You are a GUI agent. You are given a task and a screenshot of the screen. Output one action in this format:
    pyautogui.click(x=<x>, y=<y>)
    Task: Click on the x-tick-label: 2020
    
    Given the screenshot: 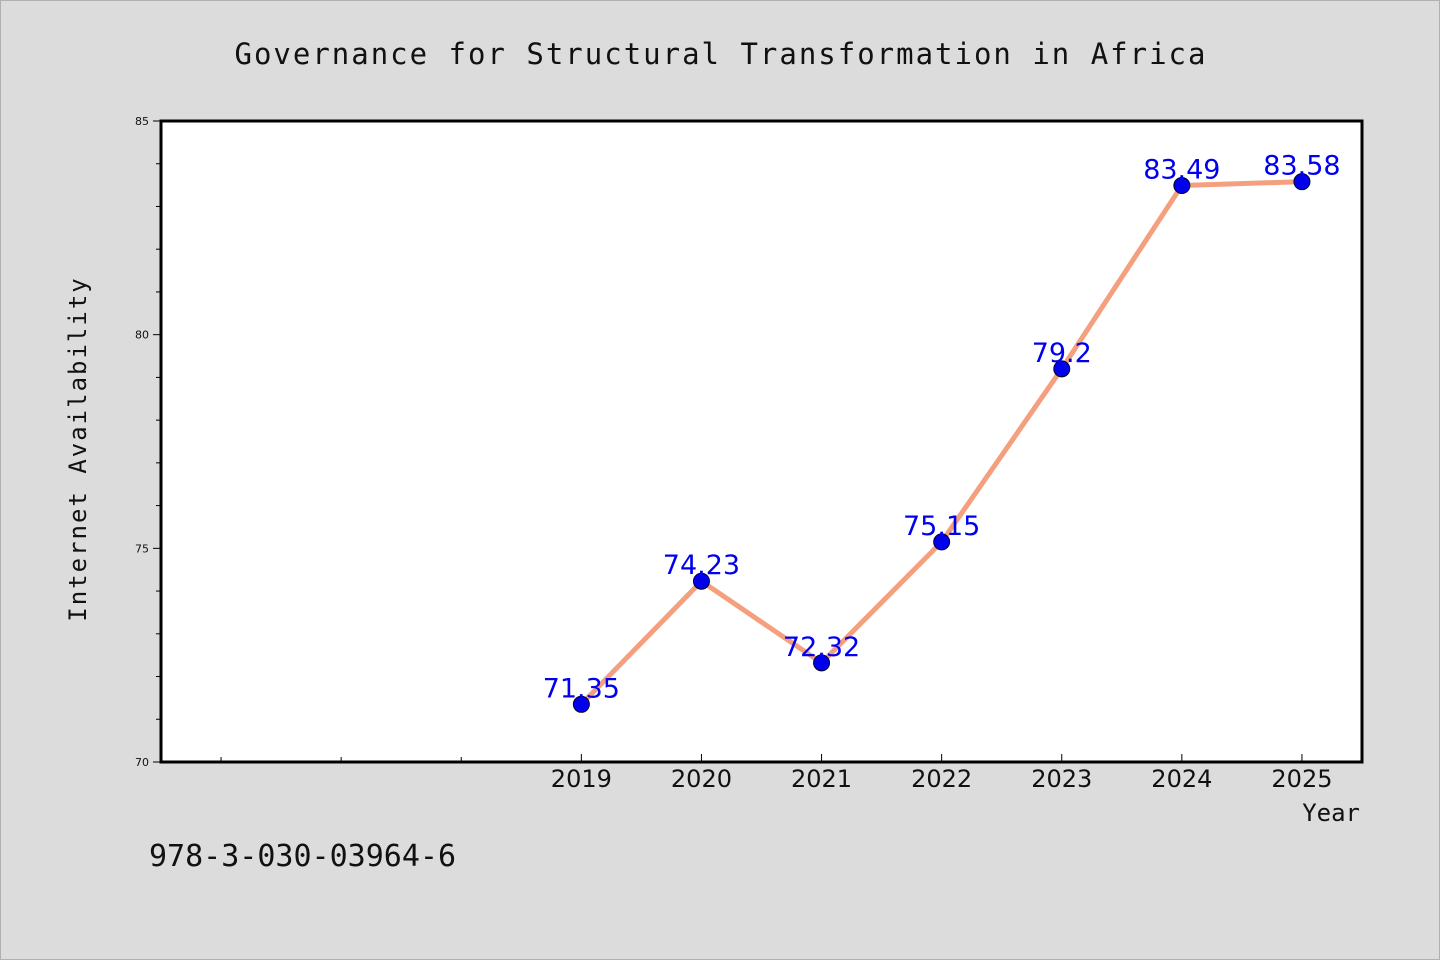 What is the action you would take?
    pyautogui.click(x=701, y=779)
    